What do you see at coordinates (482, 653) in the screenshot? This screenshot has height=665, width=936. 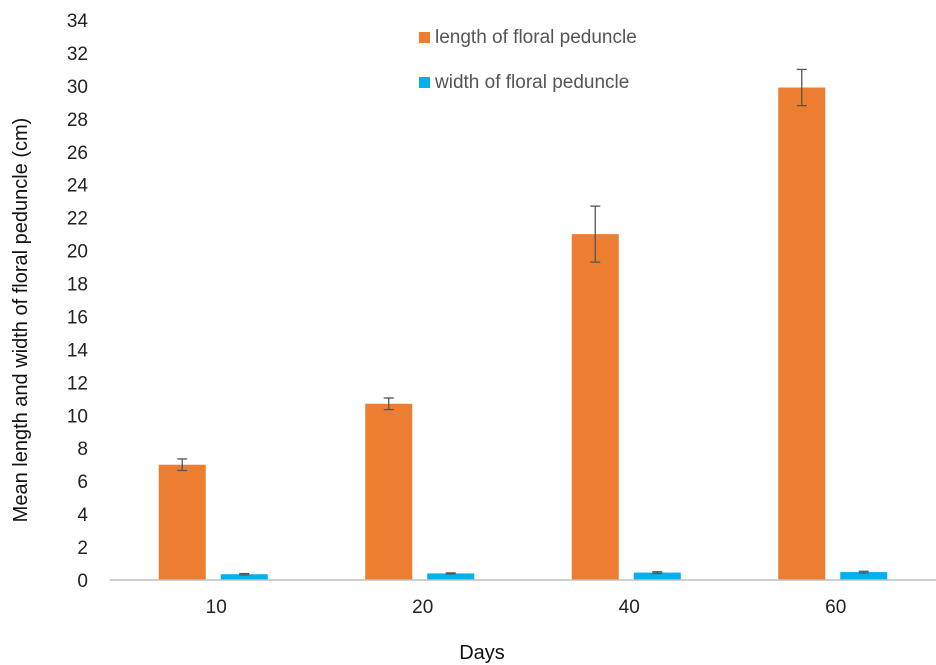 I see `x-axis-title: Days` at bounding box center [482, 653].